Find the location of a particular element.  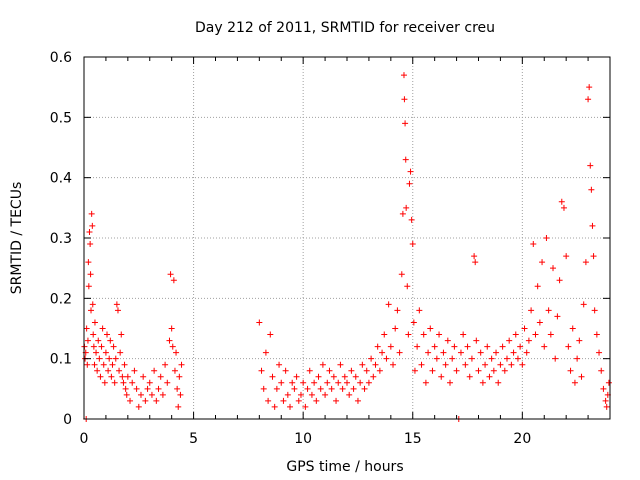

y-axis-title: SRMTID / TECUs is located at coordinates (17, 238).